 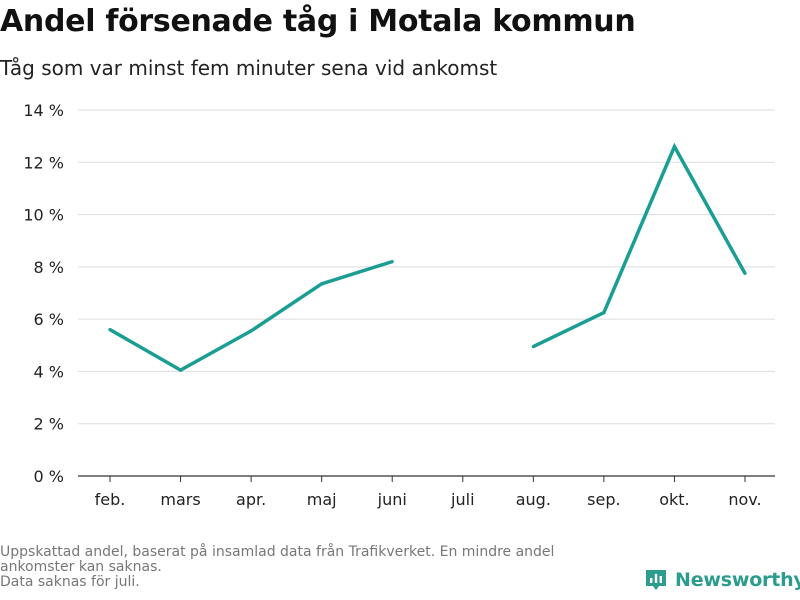 I want to click on footnote-line: Data saknas för juli., so click(x=70, y=582).